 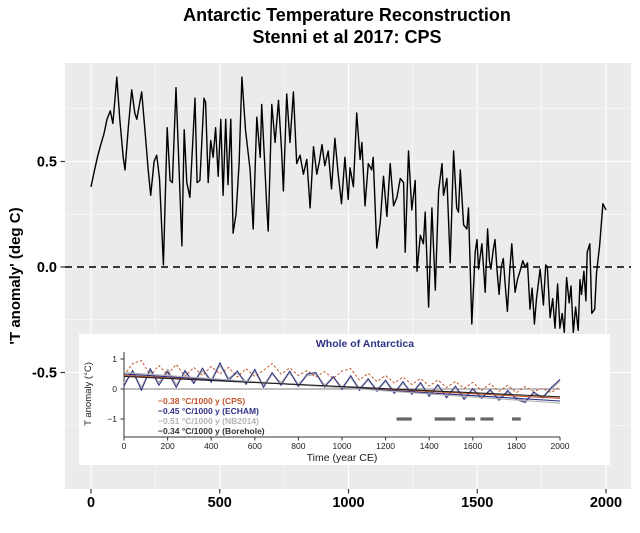 I want to click on inset-title: Whole of Antarctica, so click(x=365, y=344).